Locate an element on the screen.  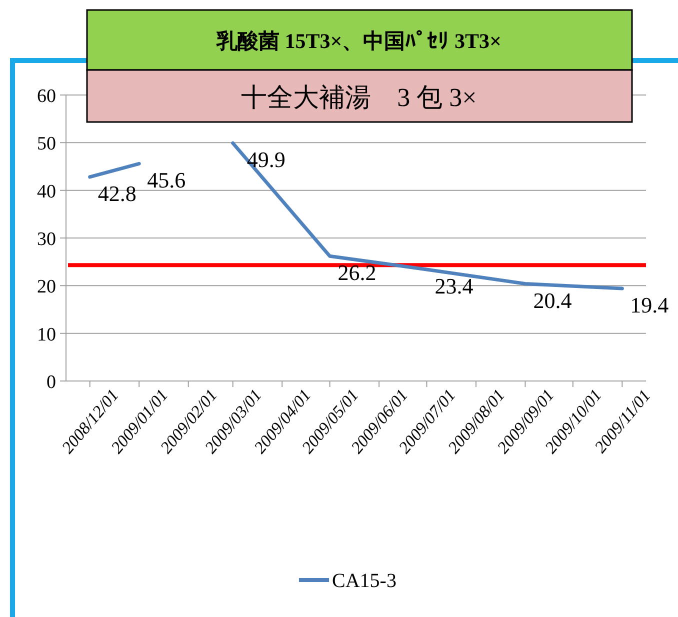
legend-label: CA15-3 is located at coordinates (364, 581).